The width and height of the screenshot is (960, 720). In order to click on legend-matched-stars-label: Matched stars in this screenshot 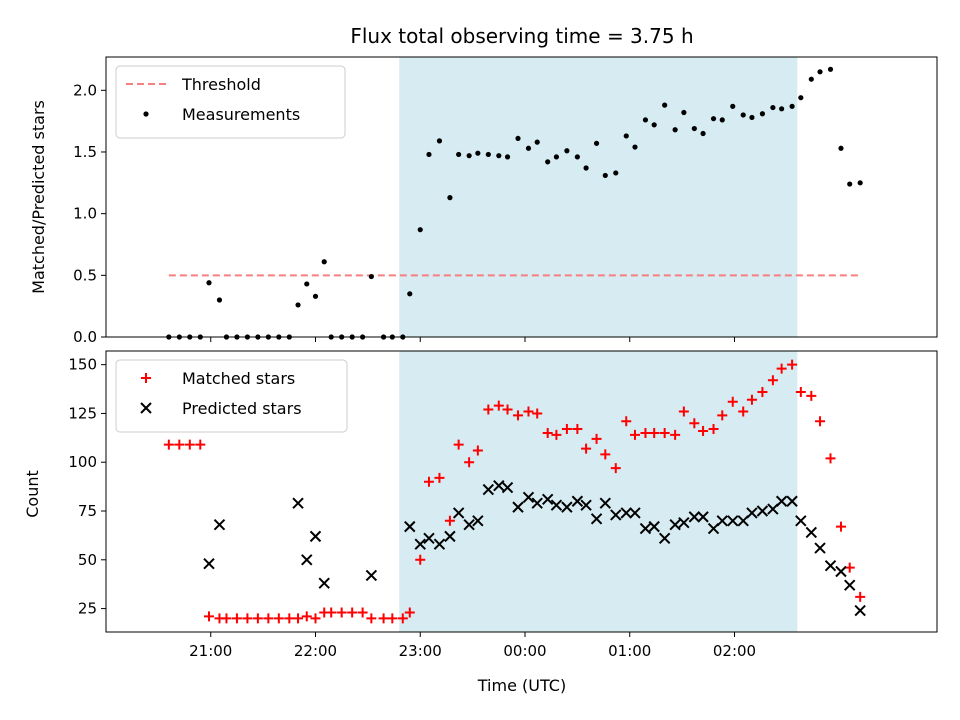, I will do `click(238, 378)`.